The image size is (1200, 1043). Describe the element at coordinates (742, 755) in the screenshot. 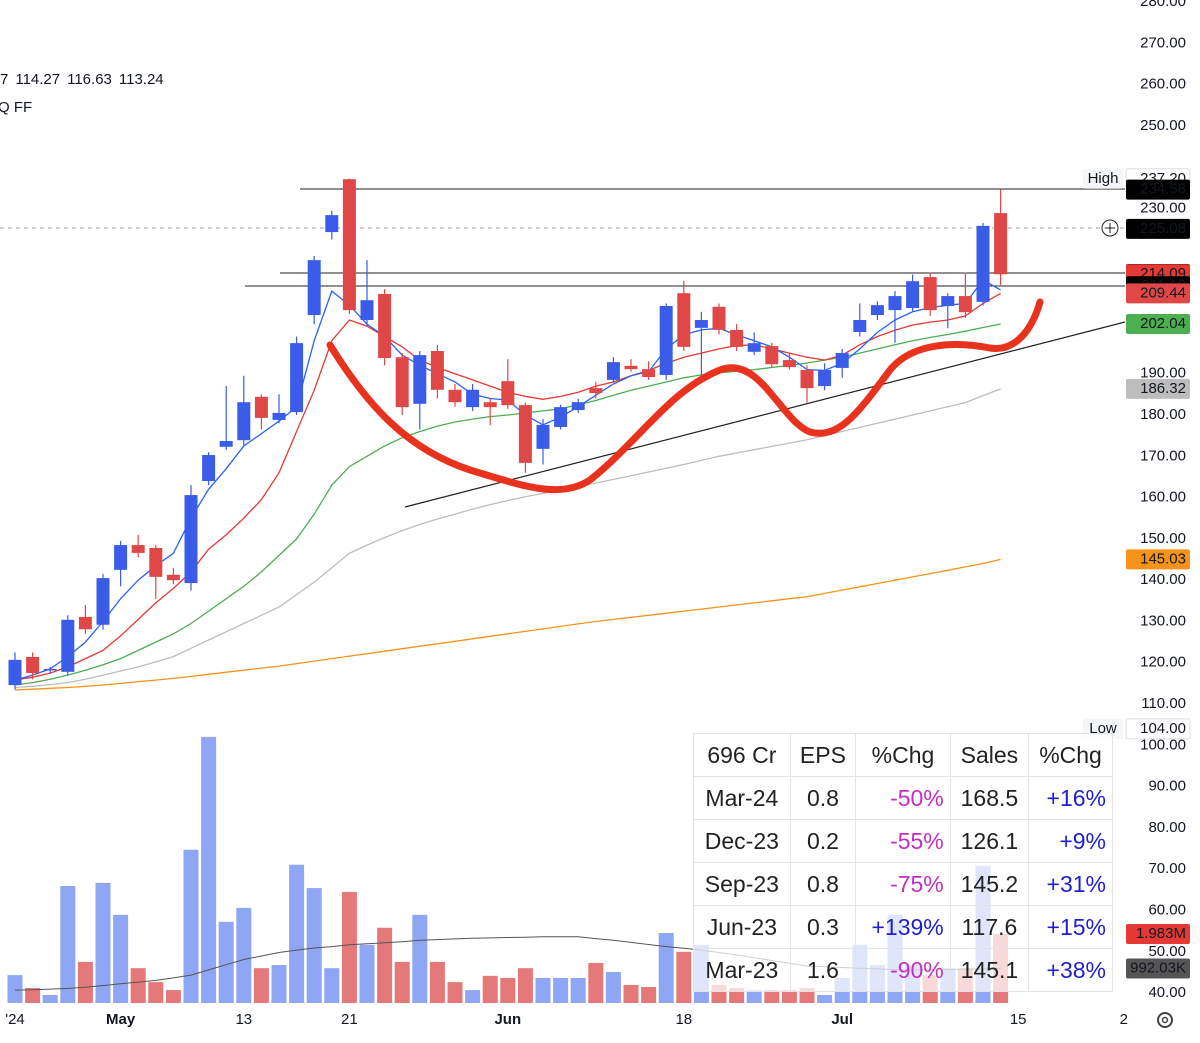

I see `table-cell: 696 Cr` at that location.